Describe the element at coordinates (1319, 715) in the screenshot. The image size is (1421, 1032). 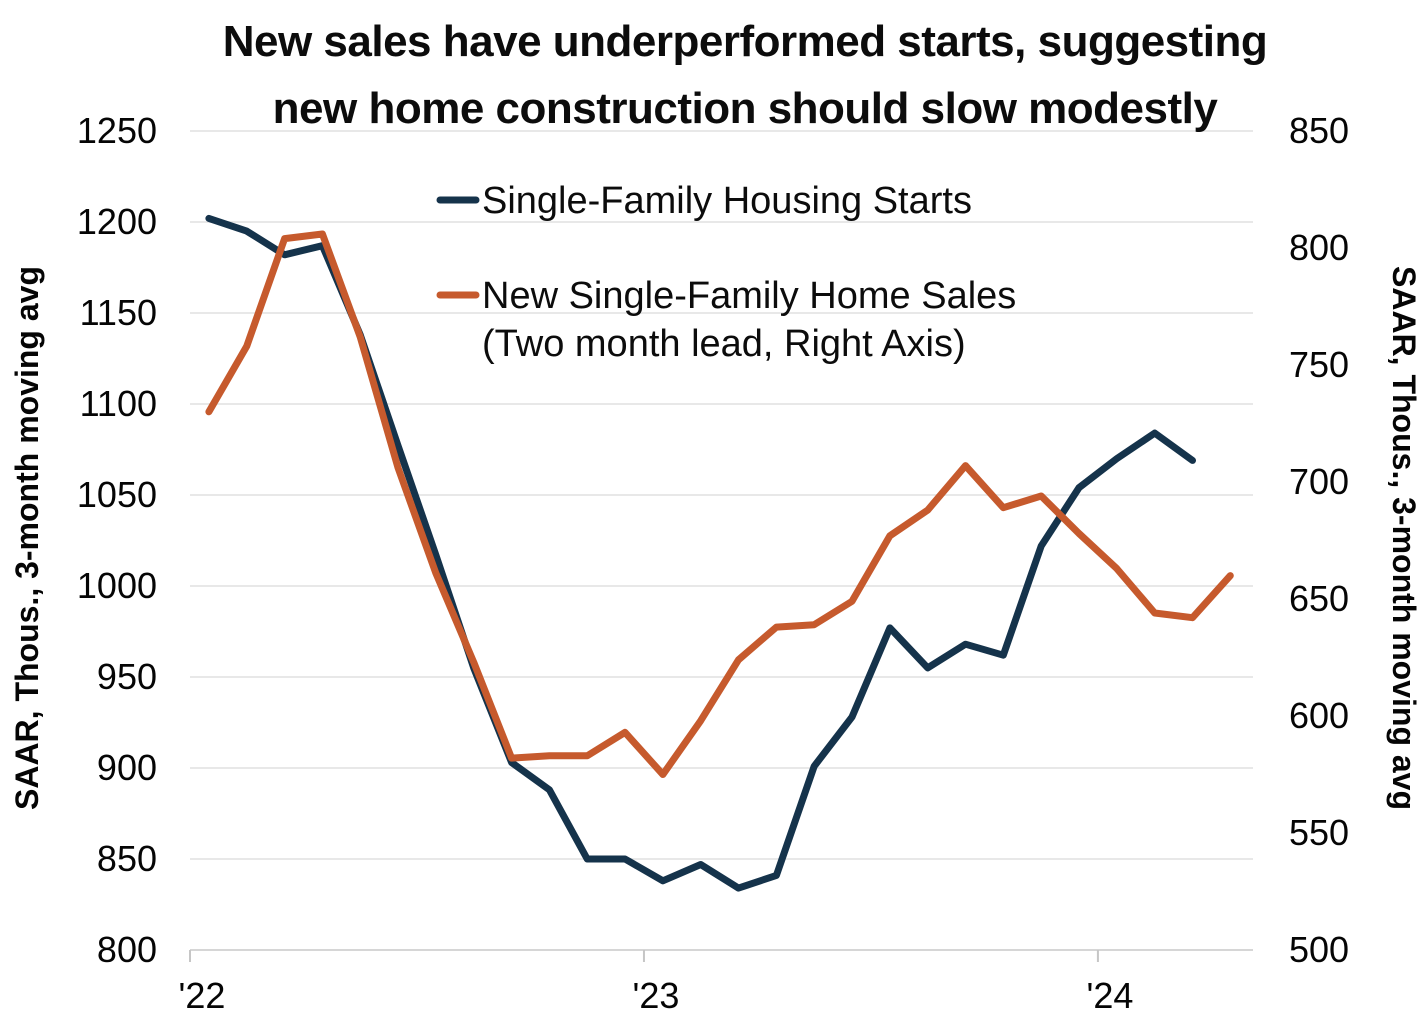
I see `right-axis-tick-label: 600` at that location.